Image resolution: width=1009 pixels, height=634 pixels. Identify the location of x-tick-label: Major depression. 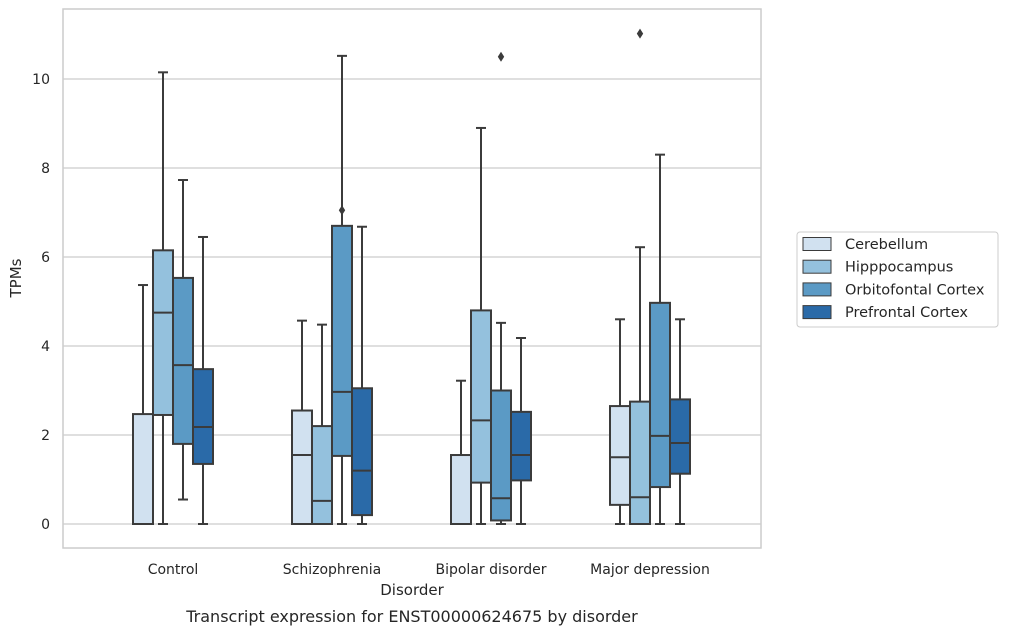
(650, 570).